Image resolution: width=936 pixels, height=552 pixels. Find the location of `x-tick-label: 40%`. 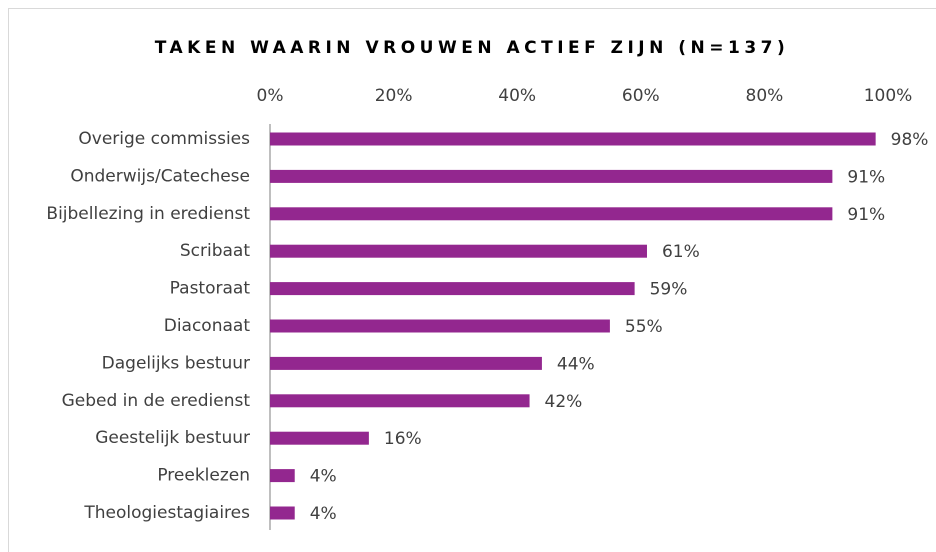

x-tick-label: 40% is located at coordinates (517, 96).